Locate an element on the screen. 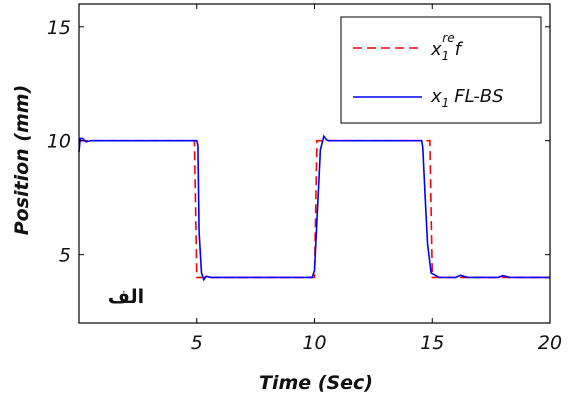  legend-box is located at coordinates (441, 70).